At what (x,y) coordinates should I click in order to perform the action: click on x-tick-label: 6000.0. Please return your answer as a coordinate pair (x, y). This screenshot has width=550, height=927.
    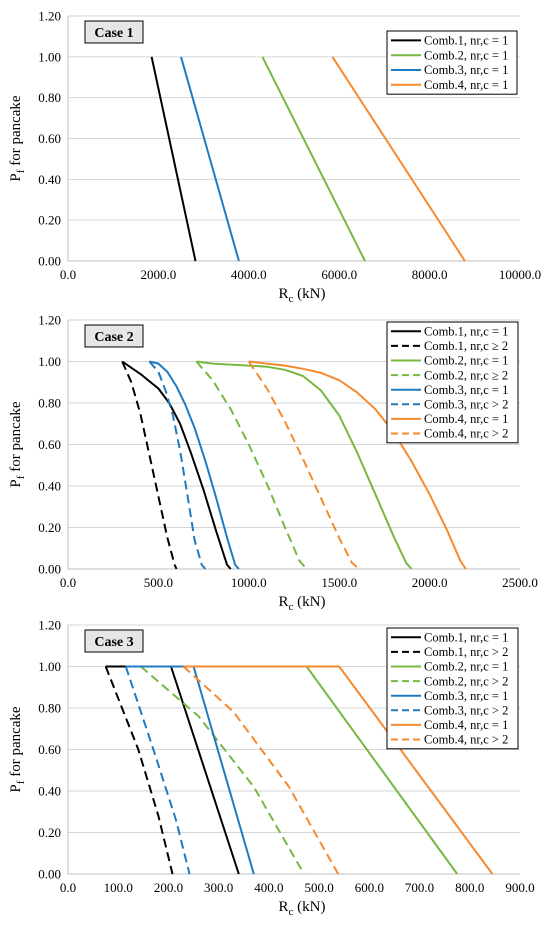
    Looking at the image, I should click on (339, 274).